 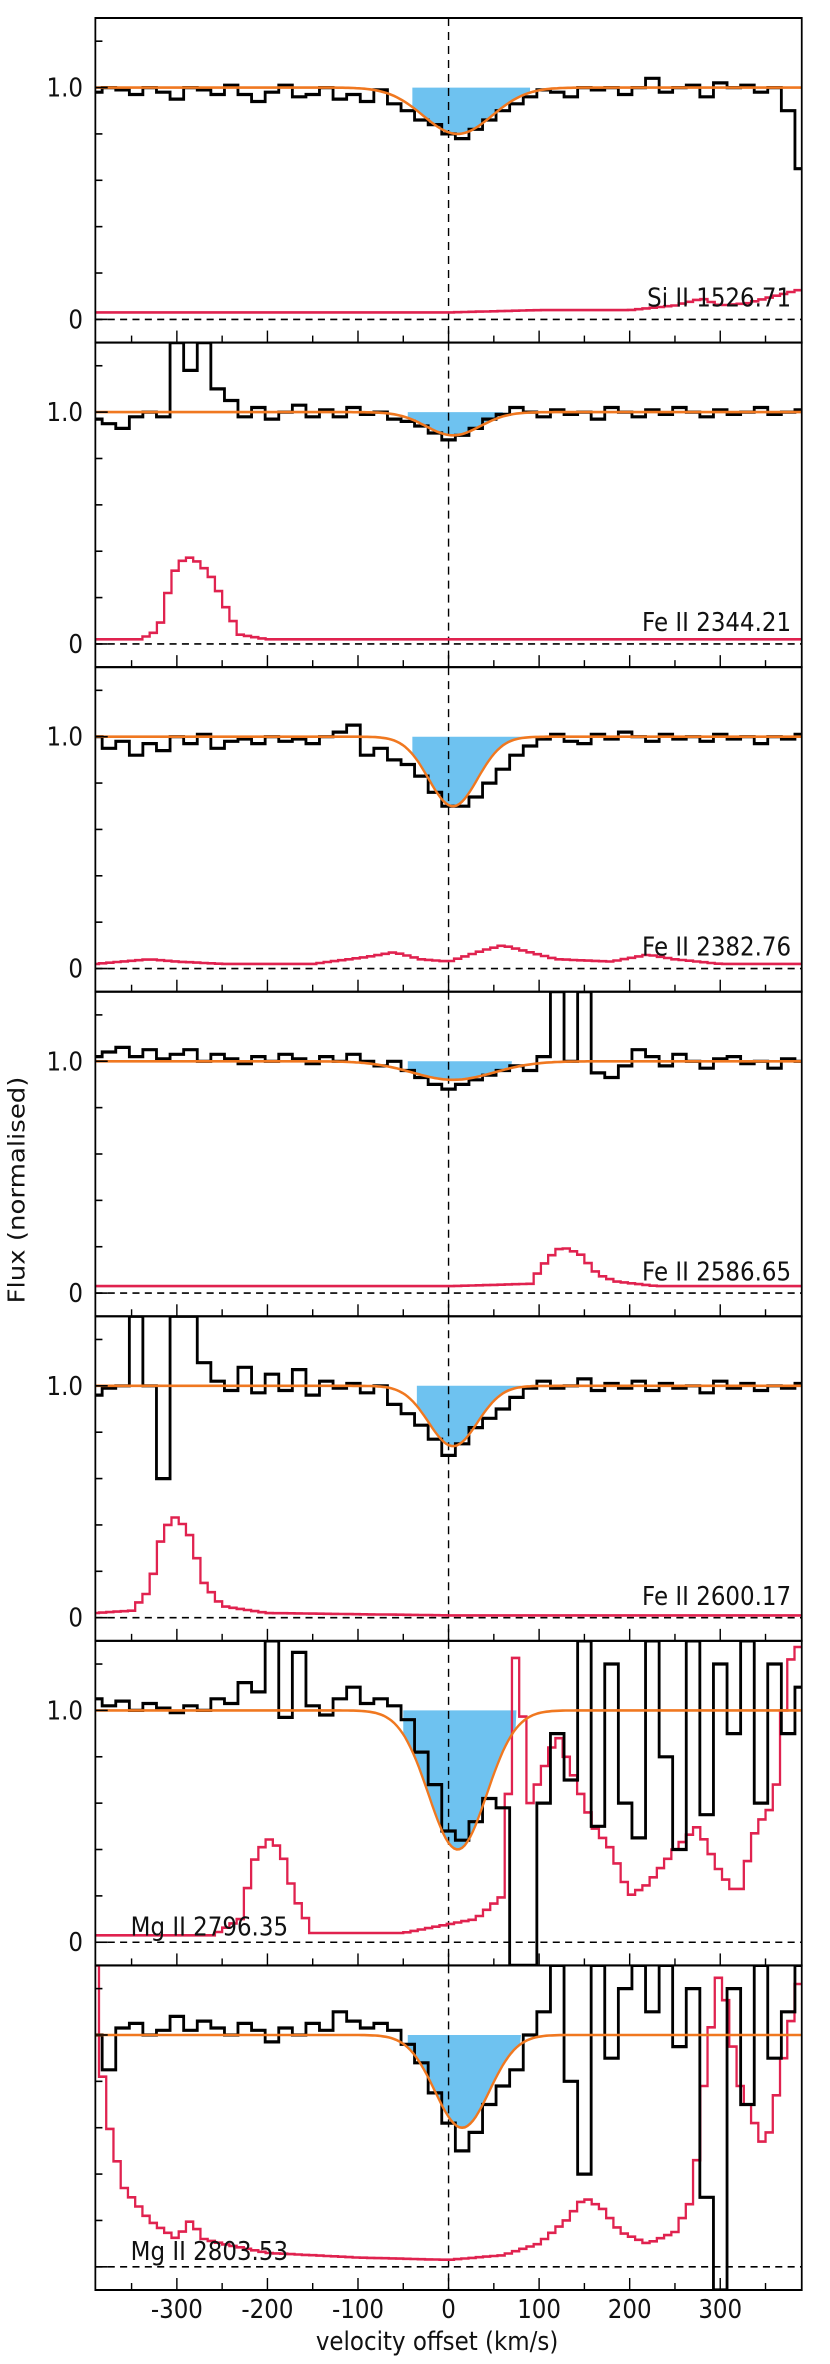 I want to click on panel-3: 0 1.0 Fe II 2382.76, so click(x=424, y=829).